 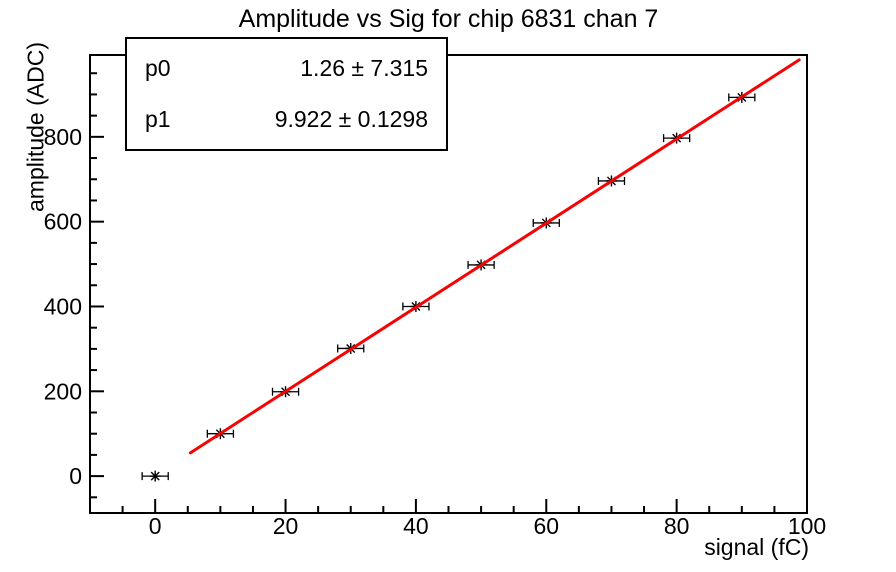 What do you see at coordinates (63, 137) in the screenshot?
I see `y-tick-label: 800` at bounding box center [63, 137].